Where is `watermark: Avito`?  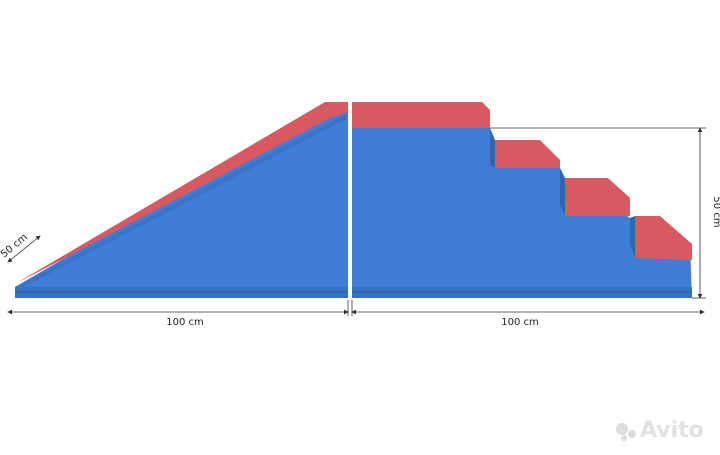 watermark: Avito is located at coordinates (660, 430).